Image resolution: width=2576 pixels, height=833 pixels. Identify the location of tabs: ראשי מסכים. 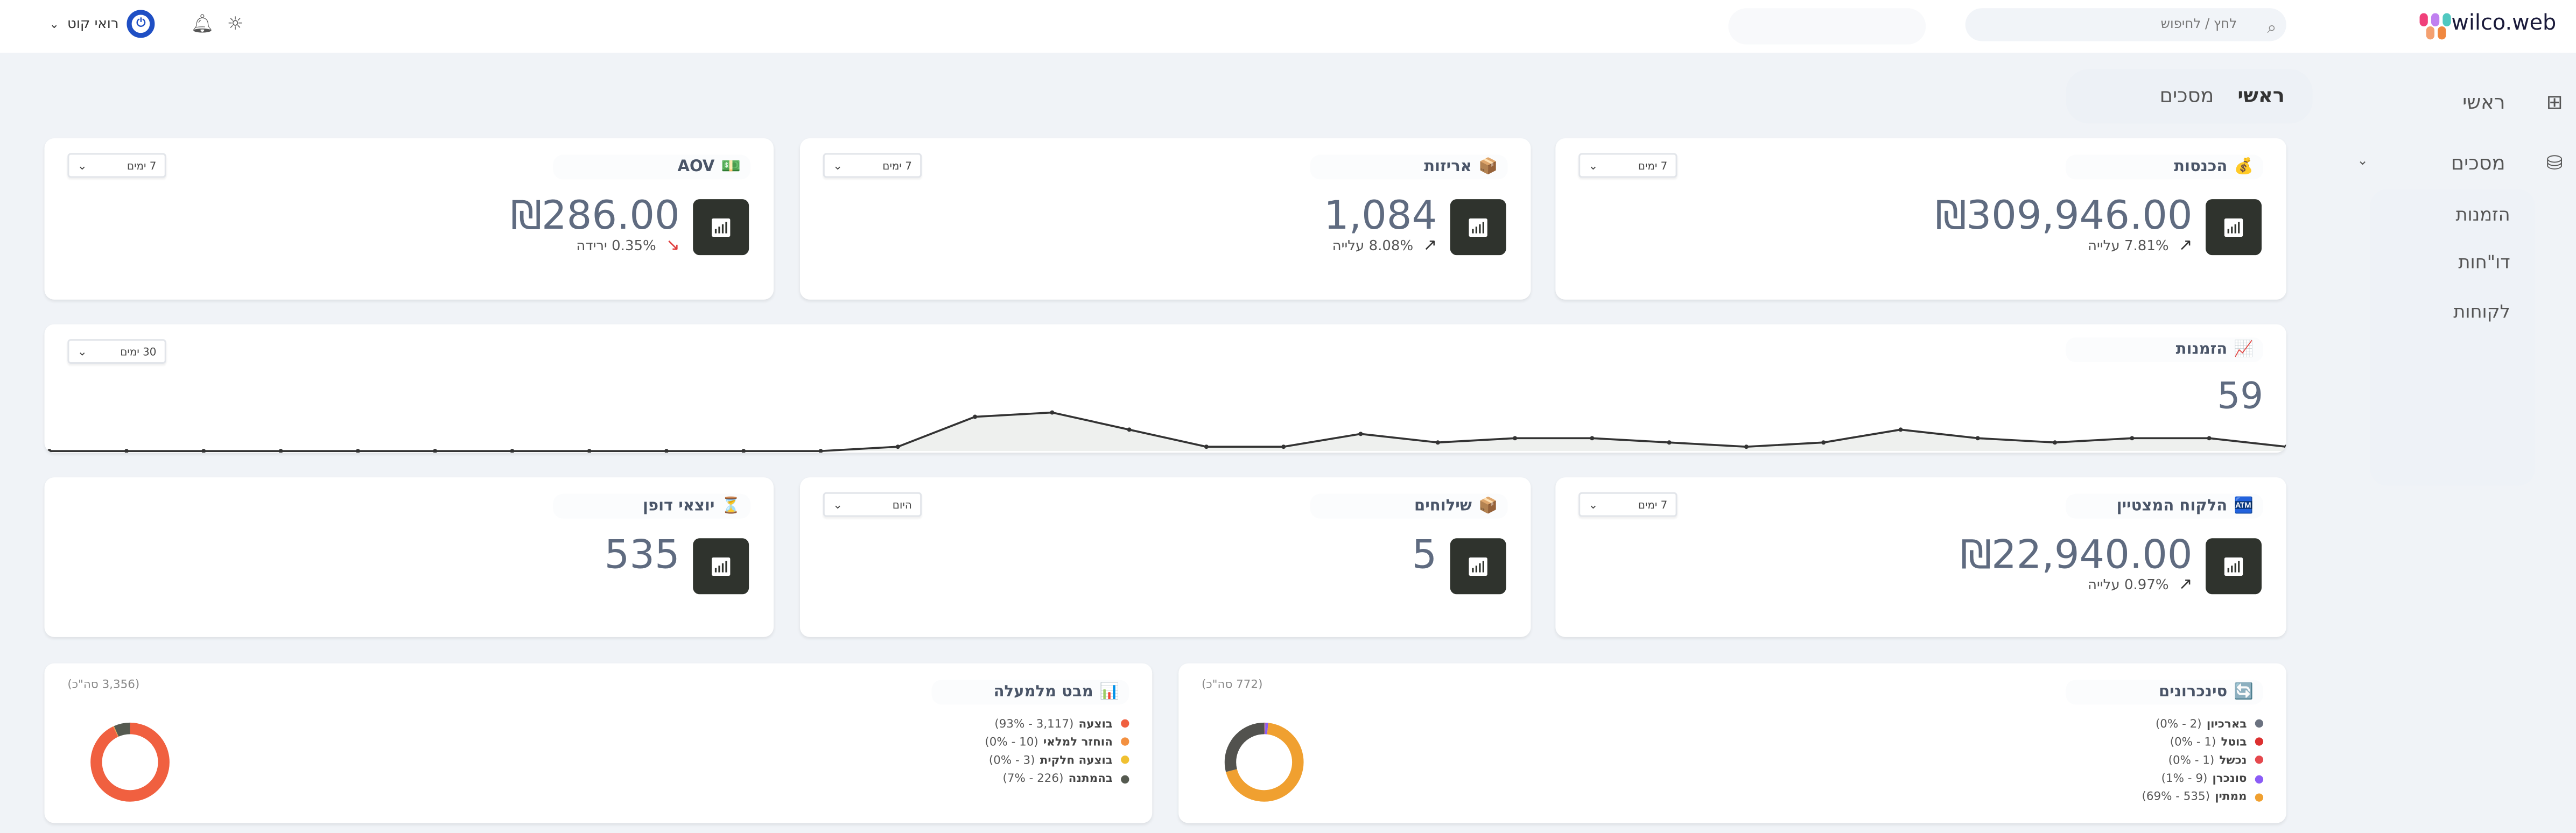
(2189, 96).